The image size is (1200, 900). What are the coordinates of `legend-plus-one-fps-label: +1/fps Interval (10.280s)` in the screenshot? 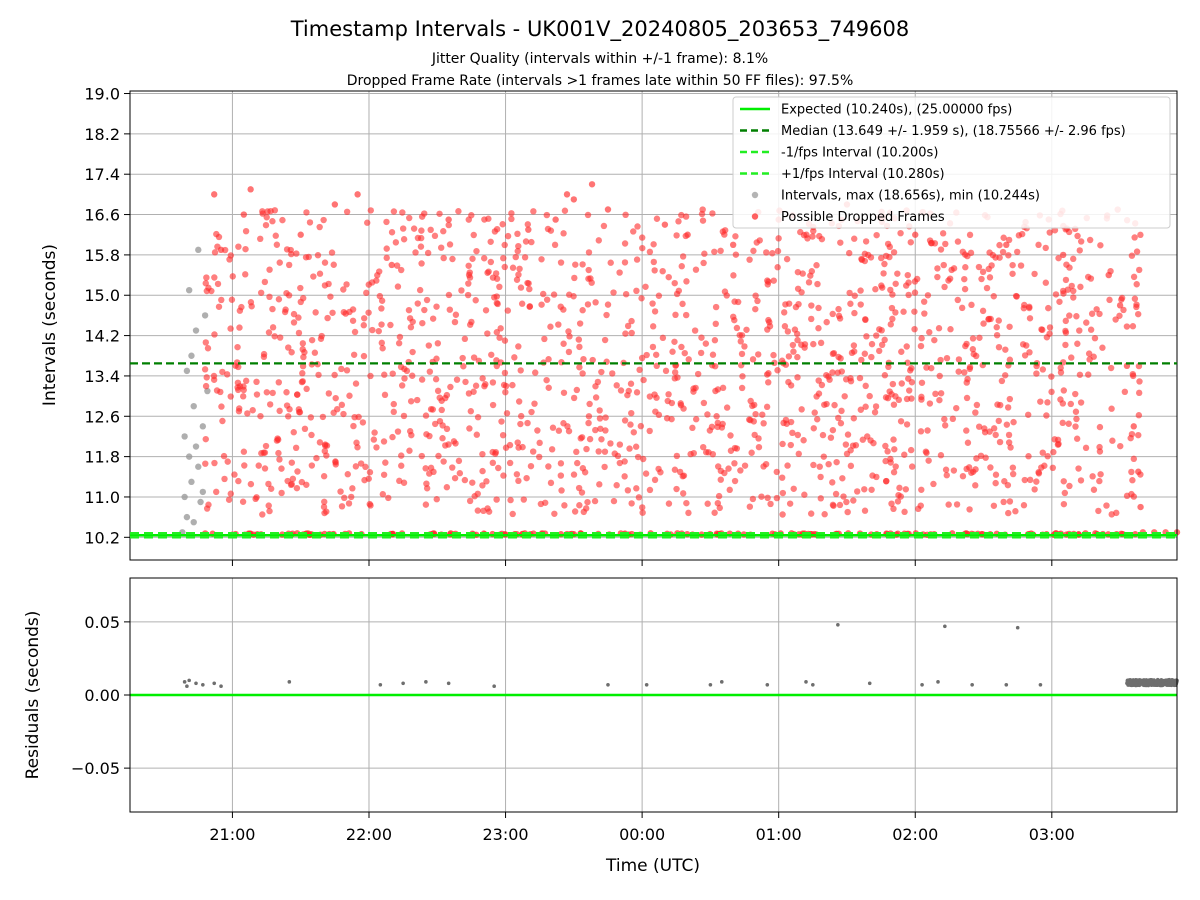 It's located at (863, 174).